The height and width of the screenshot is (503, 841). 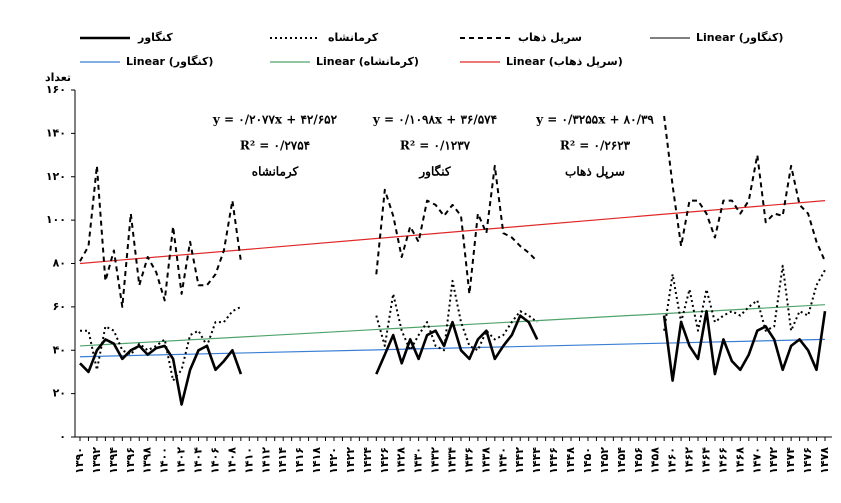 What do you see at coordinates (62, 436) in the screenshot?
I see `y-tick-label: ۰` at bounding box center [62, 436].